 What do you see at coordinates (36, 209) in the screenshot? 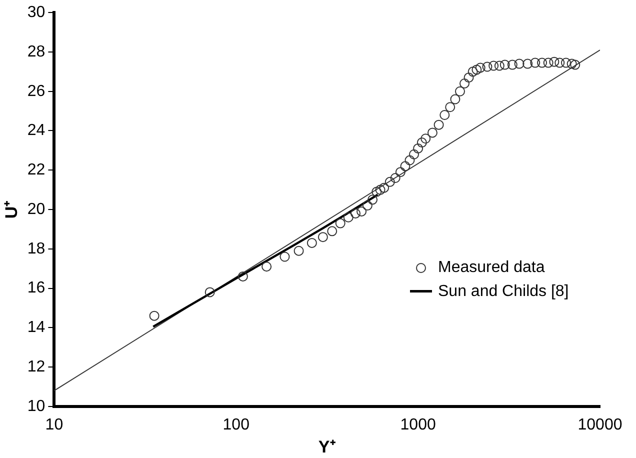
I see `y-tick-label: 20` at bounding box center [36, 209].